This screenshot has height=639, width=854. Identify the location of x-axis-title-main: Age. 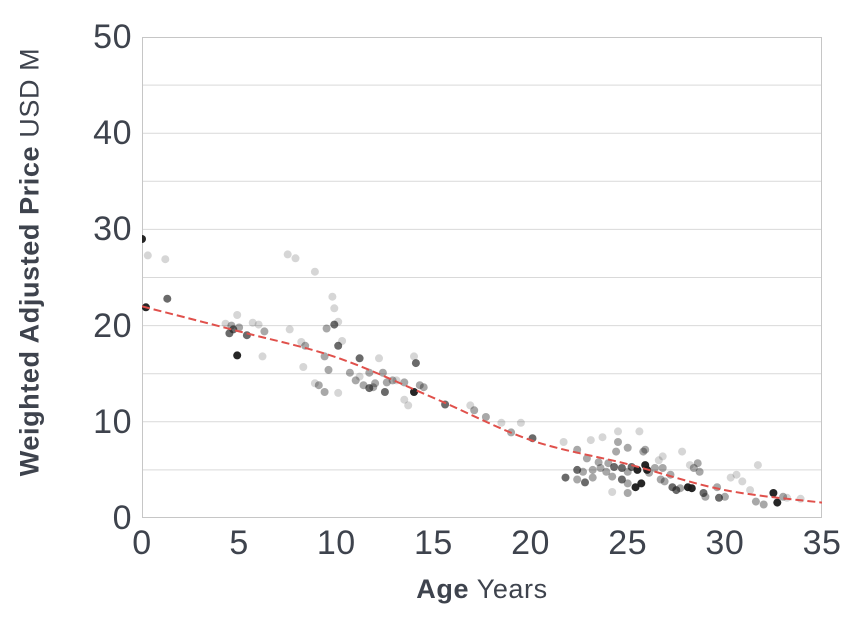
(443, 589).